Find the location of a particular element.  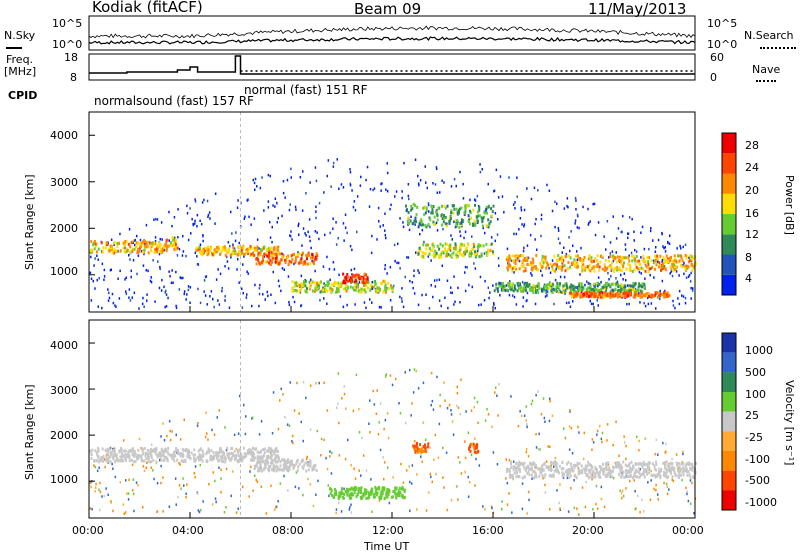

velocity-cb-tick-1000: 1000 is located at coordinates (759, 350).